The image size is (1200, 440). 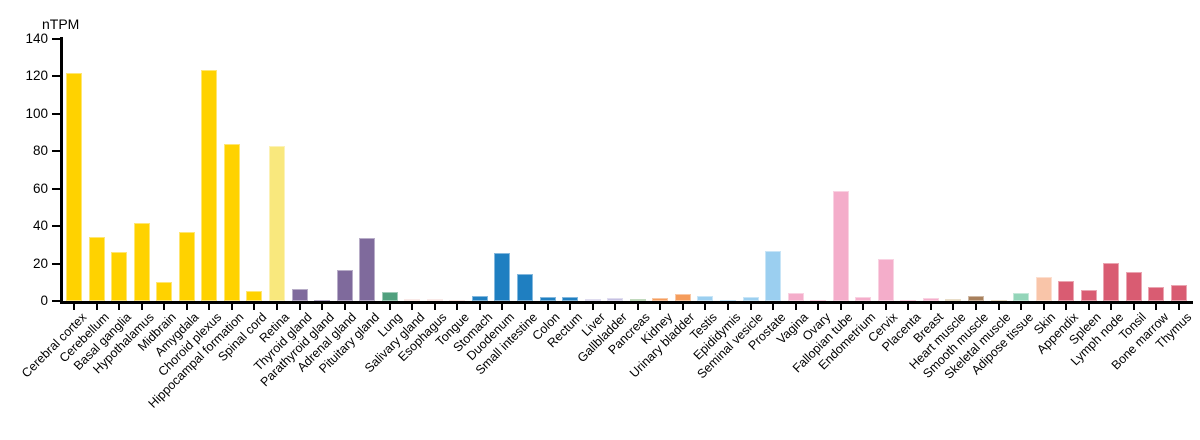 I want to click on bar-hippocampal-formation, so click(x=231, y=222).